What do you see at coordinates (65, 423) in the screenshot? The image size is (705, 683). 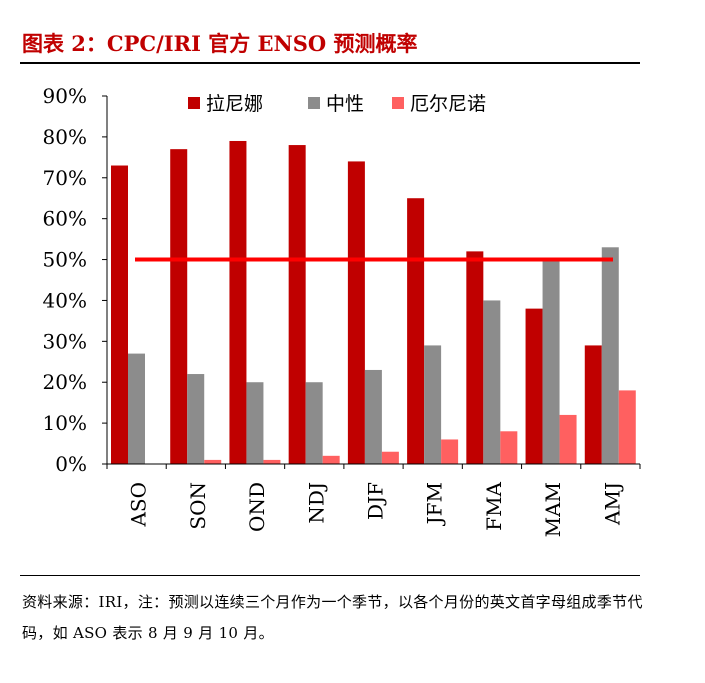 I see `y-tick-label: 10%` at bounding box center [65, 423].